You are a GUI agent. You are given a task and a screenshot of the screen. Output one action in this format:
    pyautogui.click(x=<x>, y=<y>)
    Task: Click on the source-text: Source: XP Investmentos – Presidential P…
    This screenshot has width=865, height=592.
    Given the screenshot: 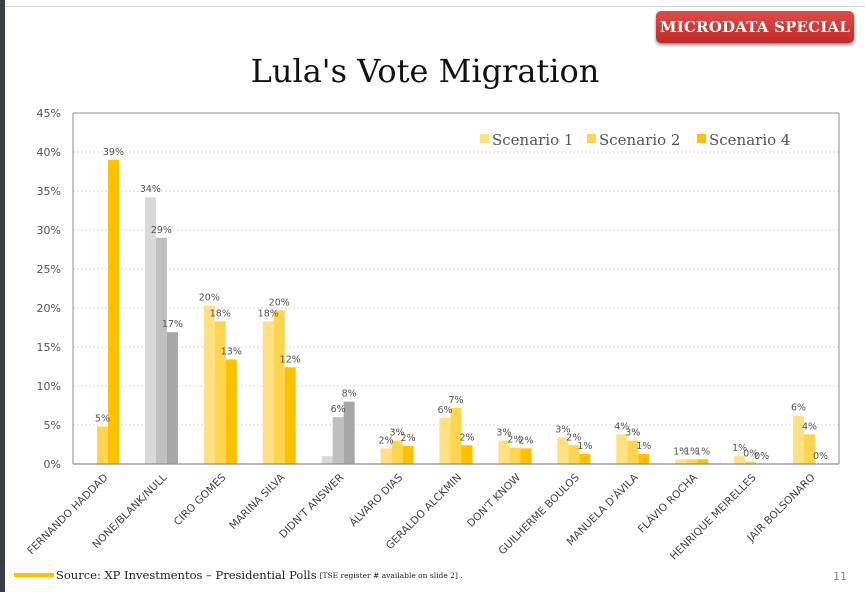 What is the action you would take?
    pyautogui.click(x=186, y=575)
    